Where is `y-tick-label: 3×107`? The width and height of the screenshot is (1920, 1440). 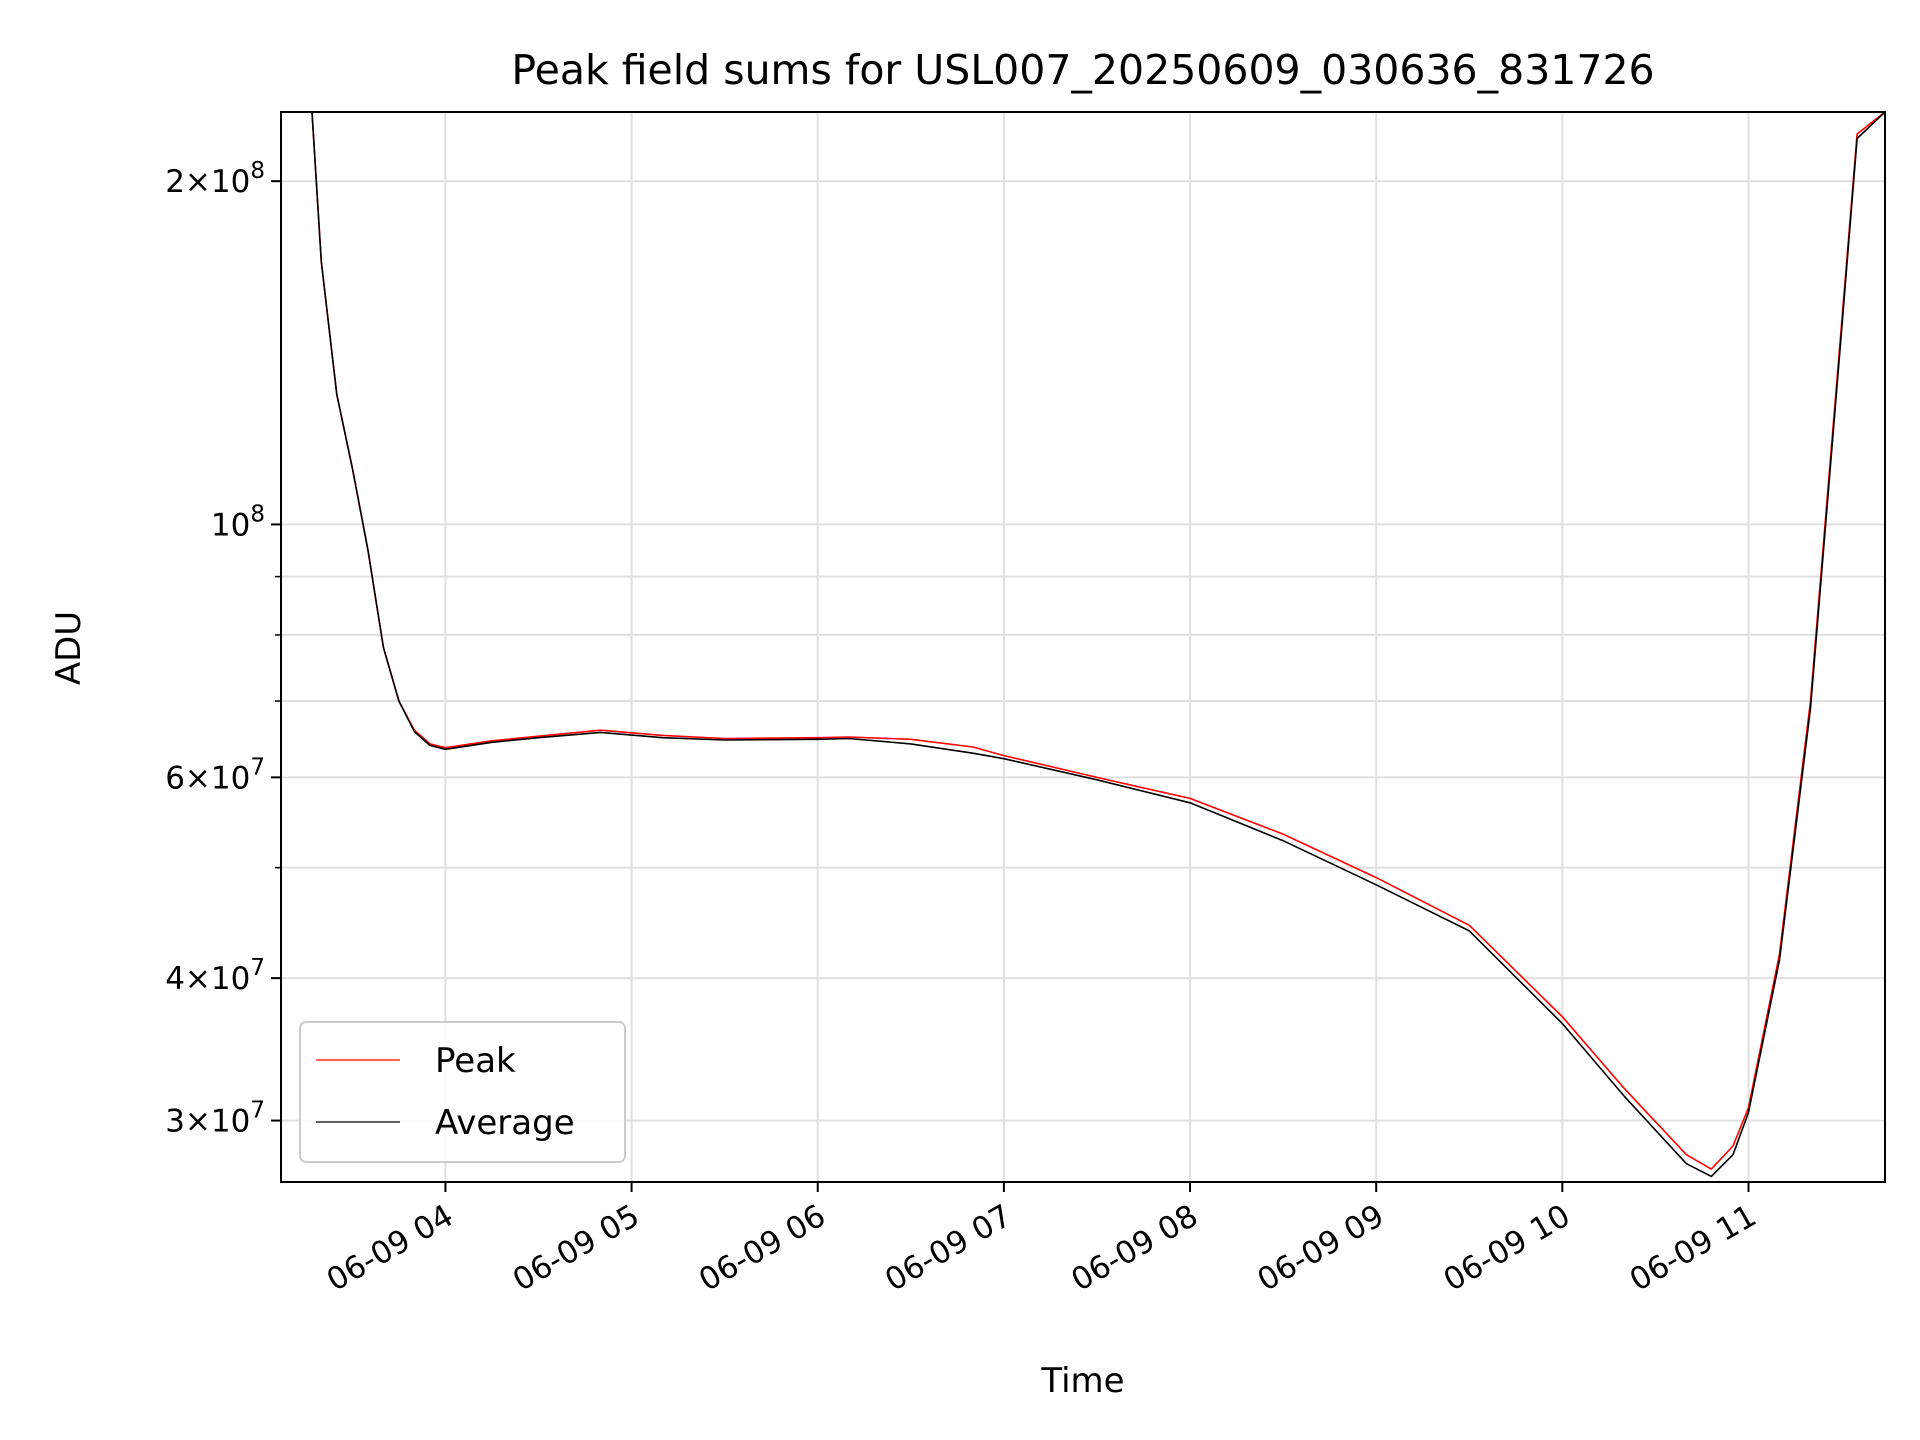 y-tick-label: 3×107 is located at coordinates (215, 1119).